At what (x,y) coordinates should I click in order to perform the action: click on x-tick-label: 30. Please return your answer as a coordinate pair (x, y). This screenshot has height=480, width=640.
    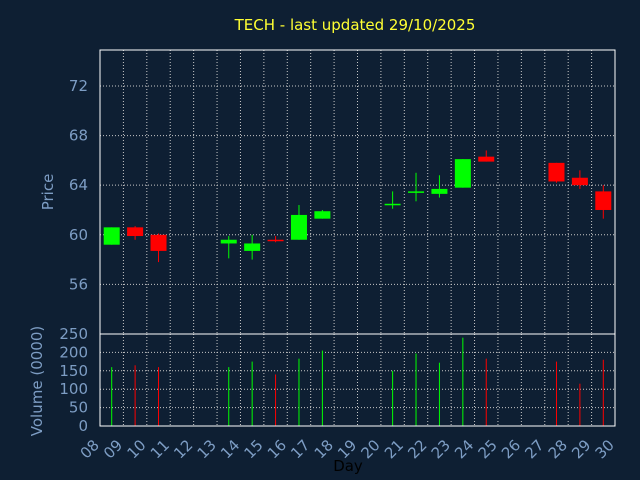
    Looking at the image, I should click on (605, 449).